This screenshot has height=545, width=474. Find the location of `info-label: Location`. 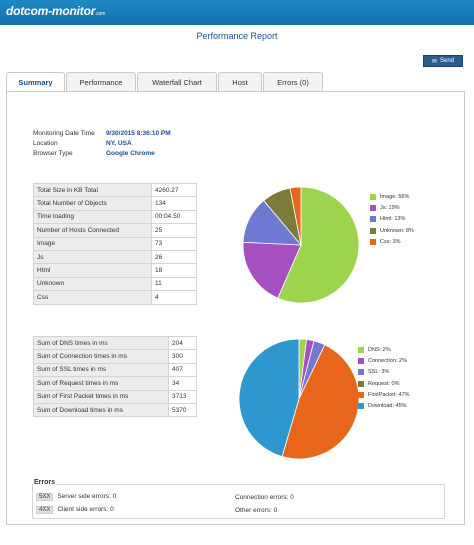

info-label: Location is located at coordinates (45, 143).